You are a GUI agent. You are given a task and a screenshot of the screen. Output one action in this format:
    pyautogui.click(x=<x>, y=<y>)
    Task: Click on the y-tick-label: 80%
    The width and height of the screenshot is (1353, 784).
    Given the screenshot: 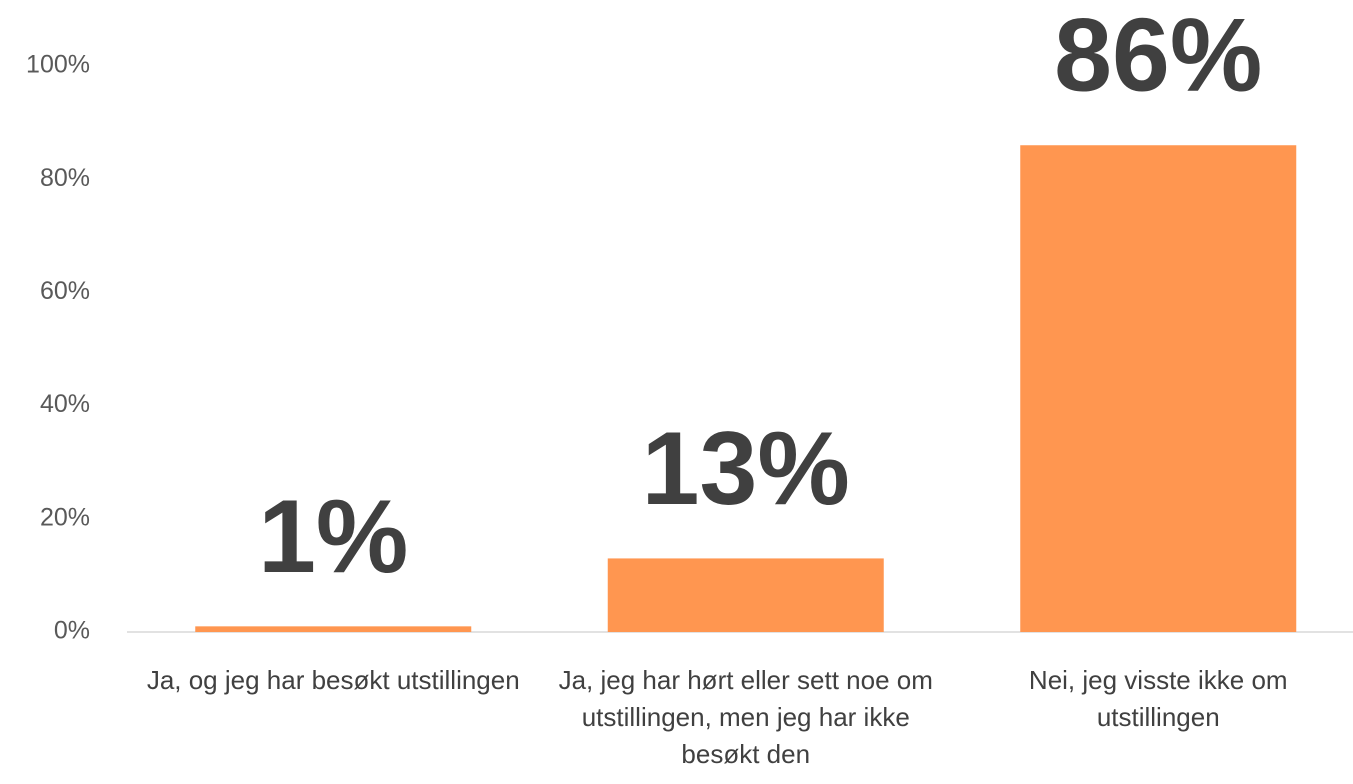 What is the action you would take?
    pyautogui.click(x=65, y=178)
    